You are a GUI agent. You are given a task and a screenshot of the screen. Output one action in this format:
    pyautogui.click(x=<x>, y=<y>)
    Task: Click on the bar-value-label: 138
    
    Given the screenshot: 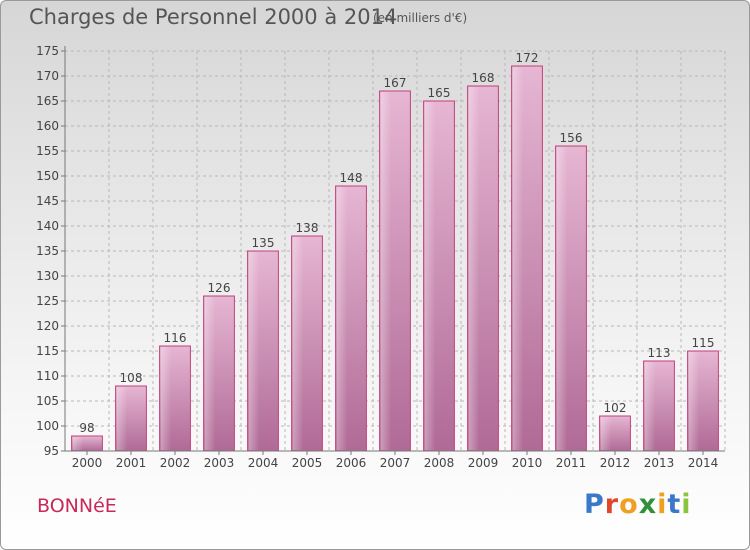 What is the action you would take?
    pyautogui.click(x=307, y=228)
    